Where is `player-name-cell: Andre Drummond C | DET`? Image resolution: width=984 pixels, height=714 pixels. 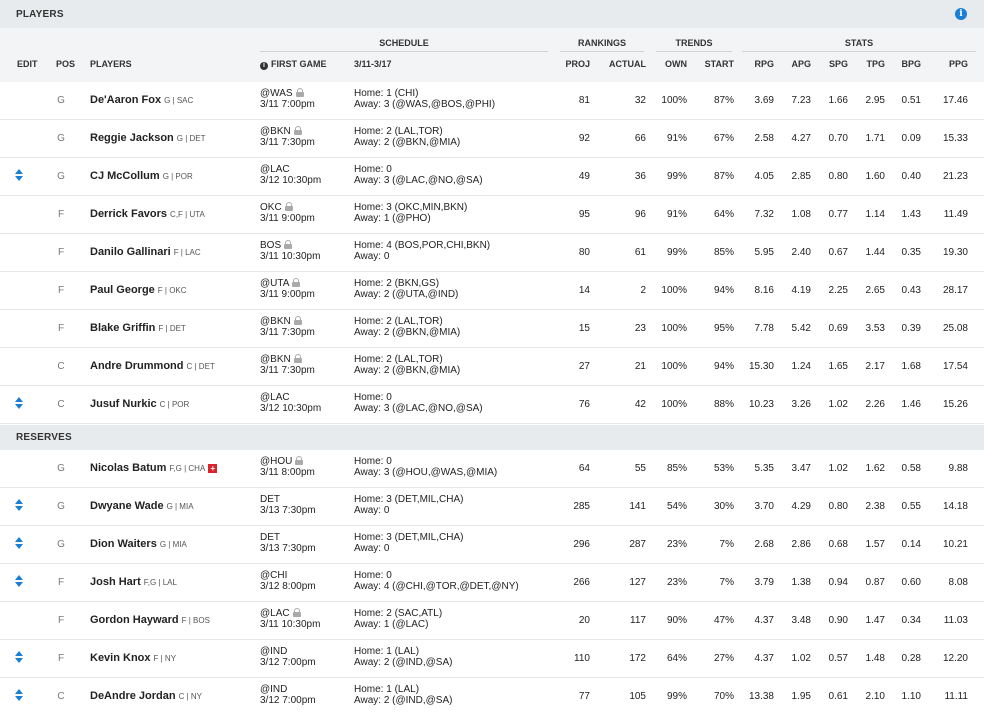 player-name-cell: Andre Drummond C | DET is located at coordinates (152, 366).